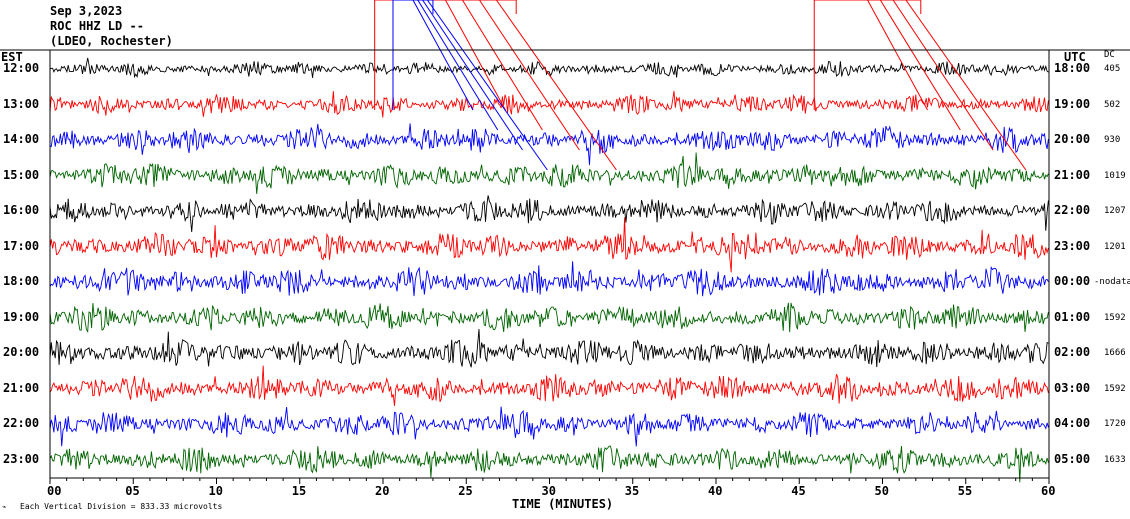  Describe the element at coordinates (21, 281) in the screenshot. I see `y-tick-left: 18:00` at that location.